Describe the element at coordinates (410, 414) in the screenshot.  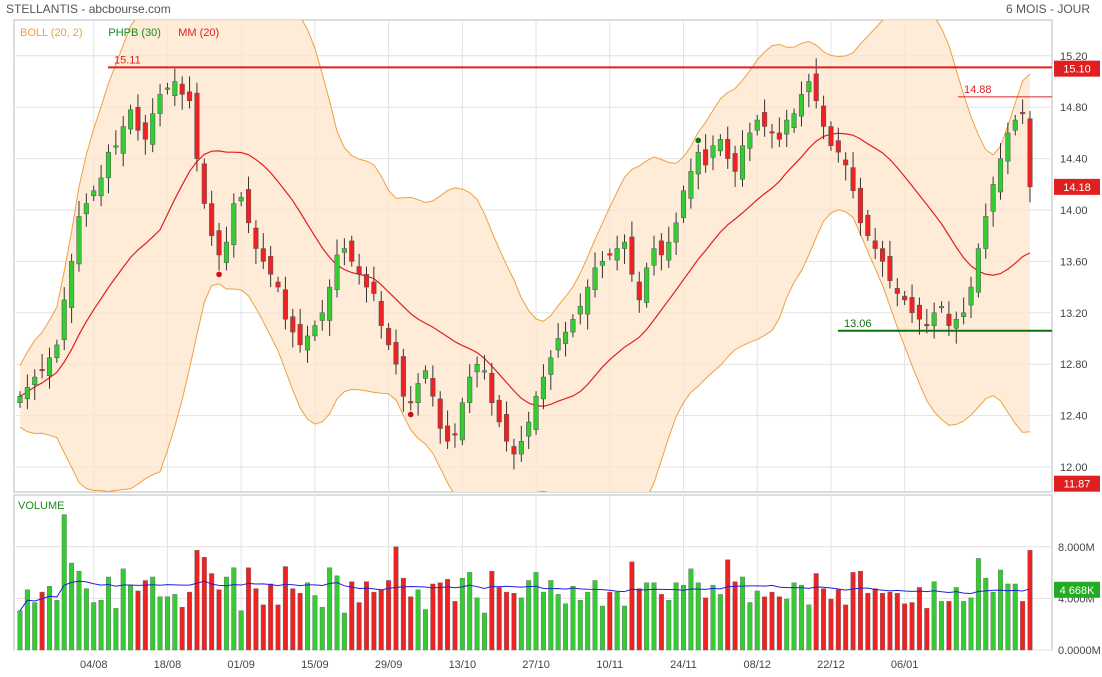
I see `phpb-low-dot` at that location.